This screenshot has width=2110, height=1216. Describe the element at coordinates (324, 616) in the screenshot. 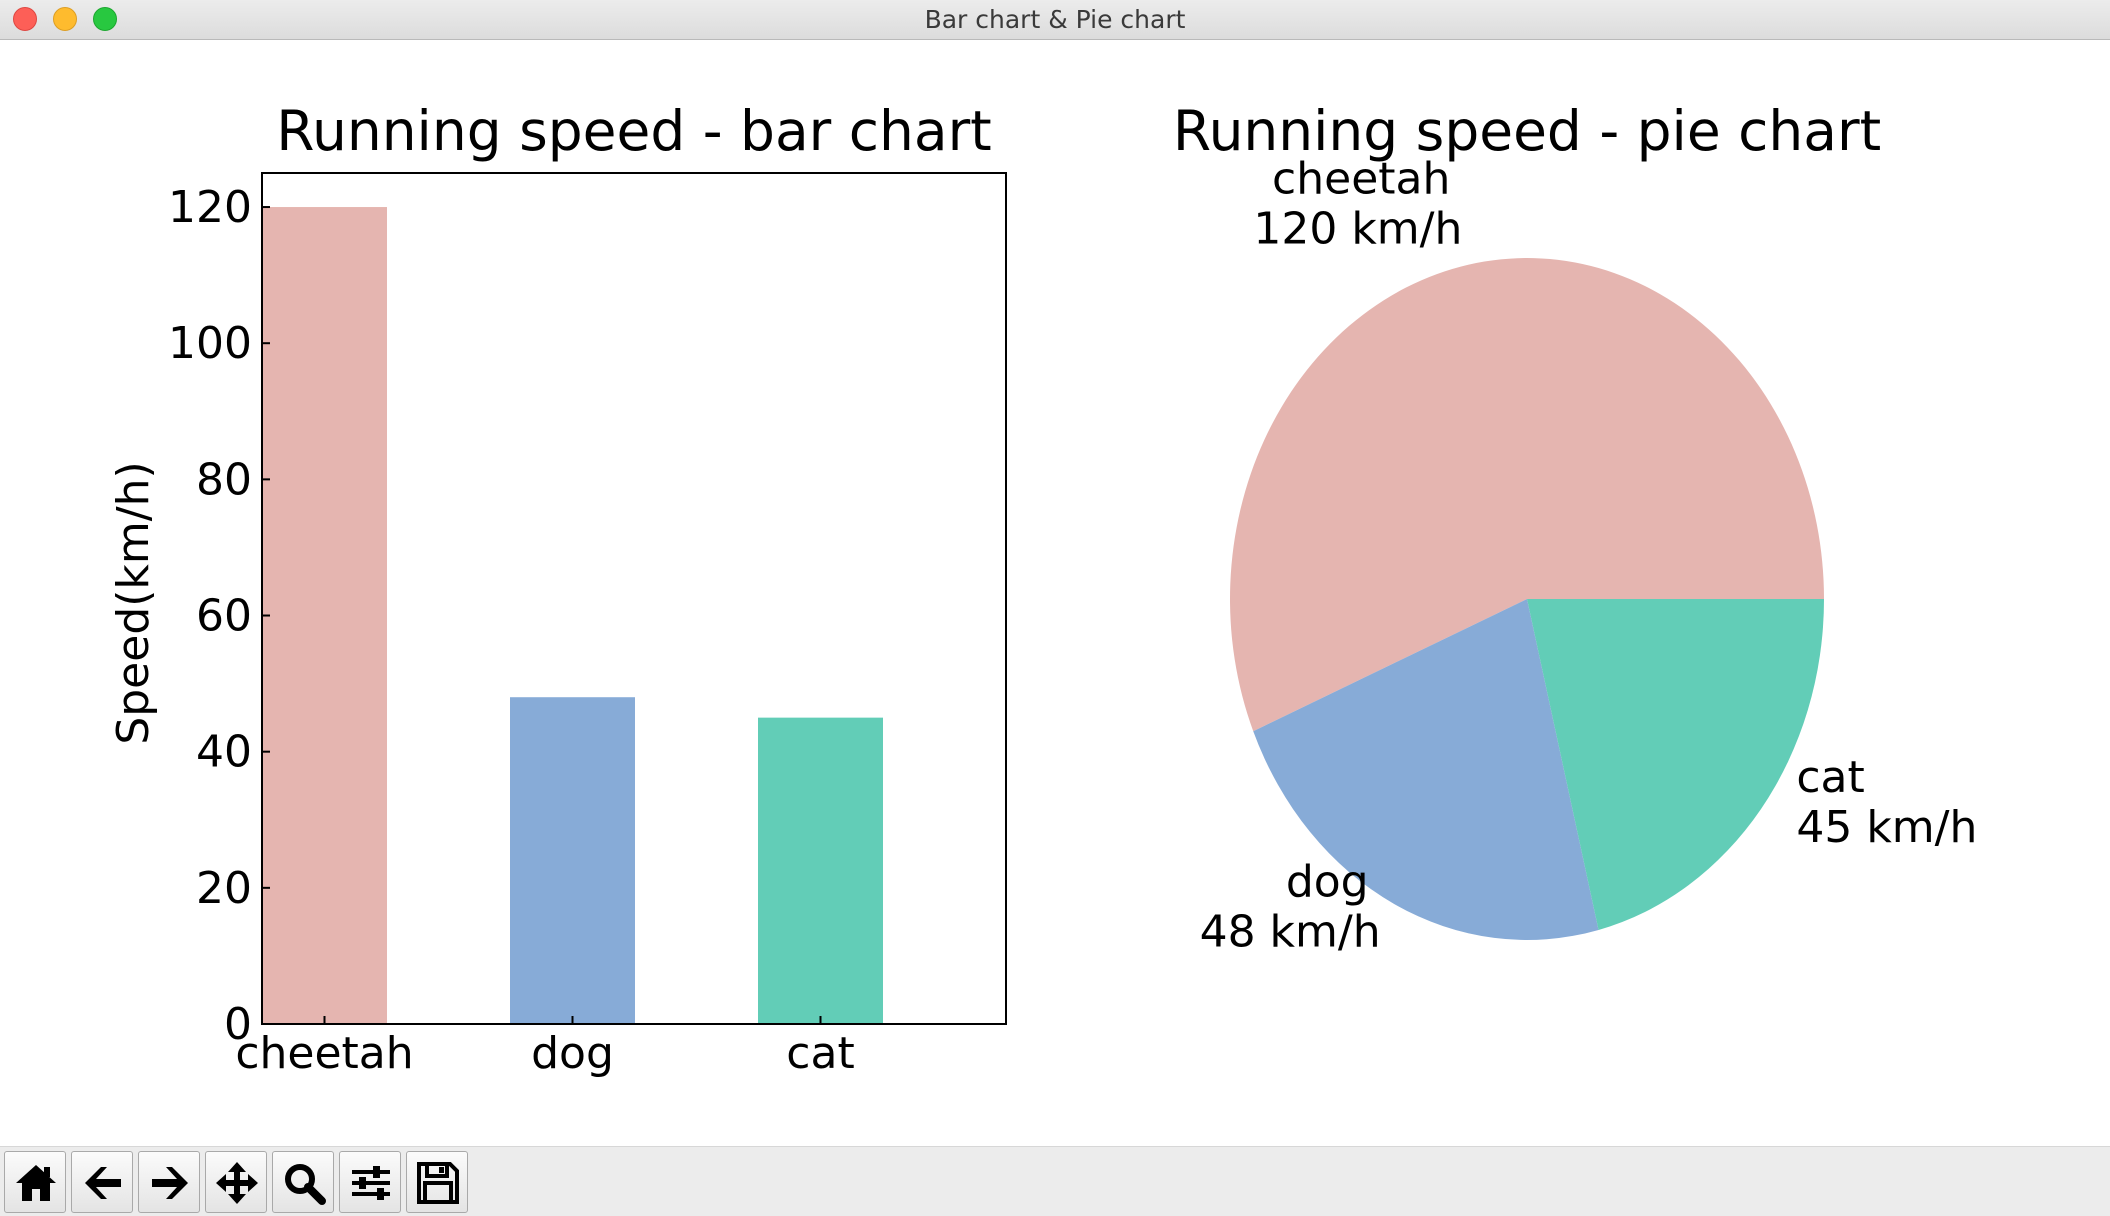

I see `bar-cheetah` at that location.